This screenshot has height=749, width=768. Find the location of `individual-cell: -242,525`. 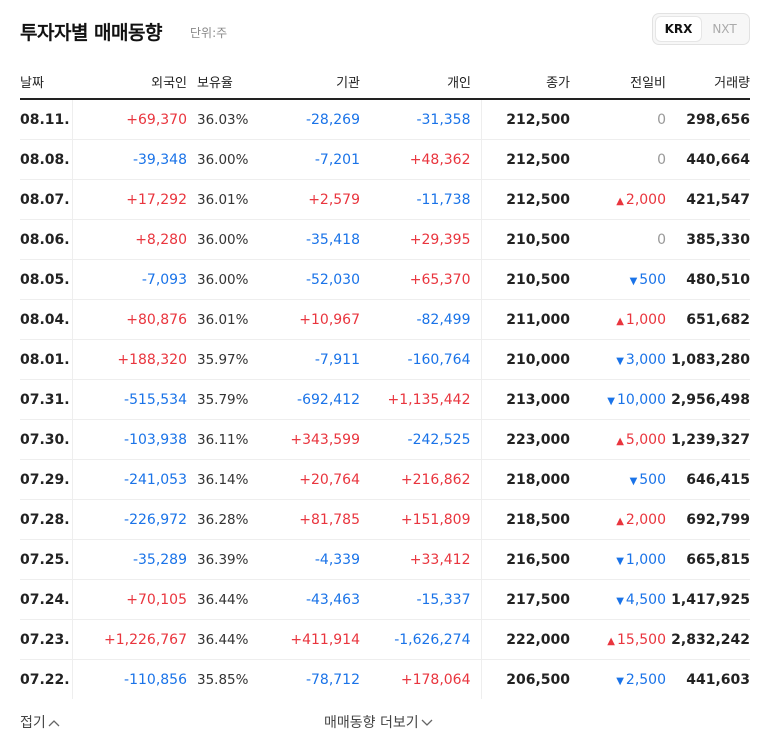

individual-cell: -242,525 is located at coordinates (421, 439).